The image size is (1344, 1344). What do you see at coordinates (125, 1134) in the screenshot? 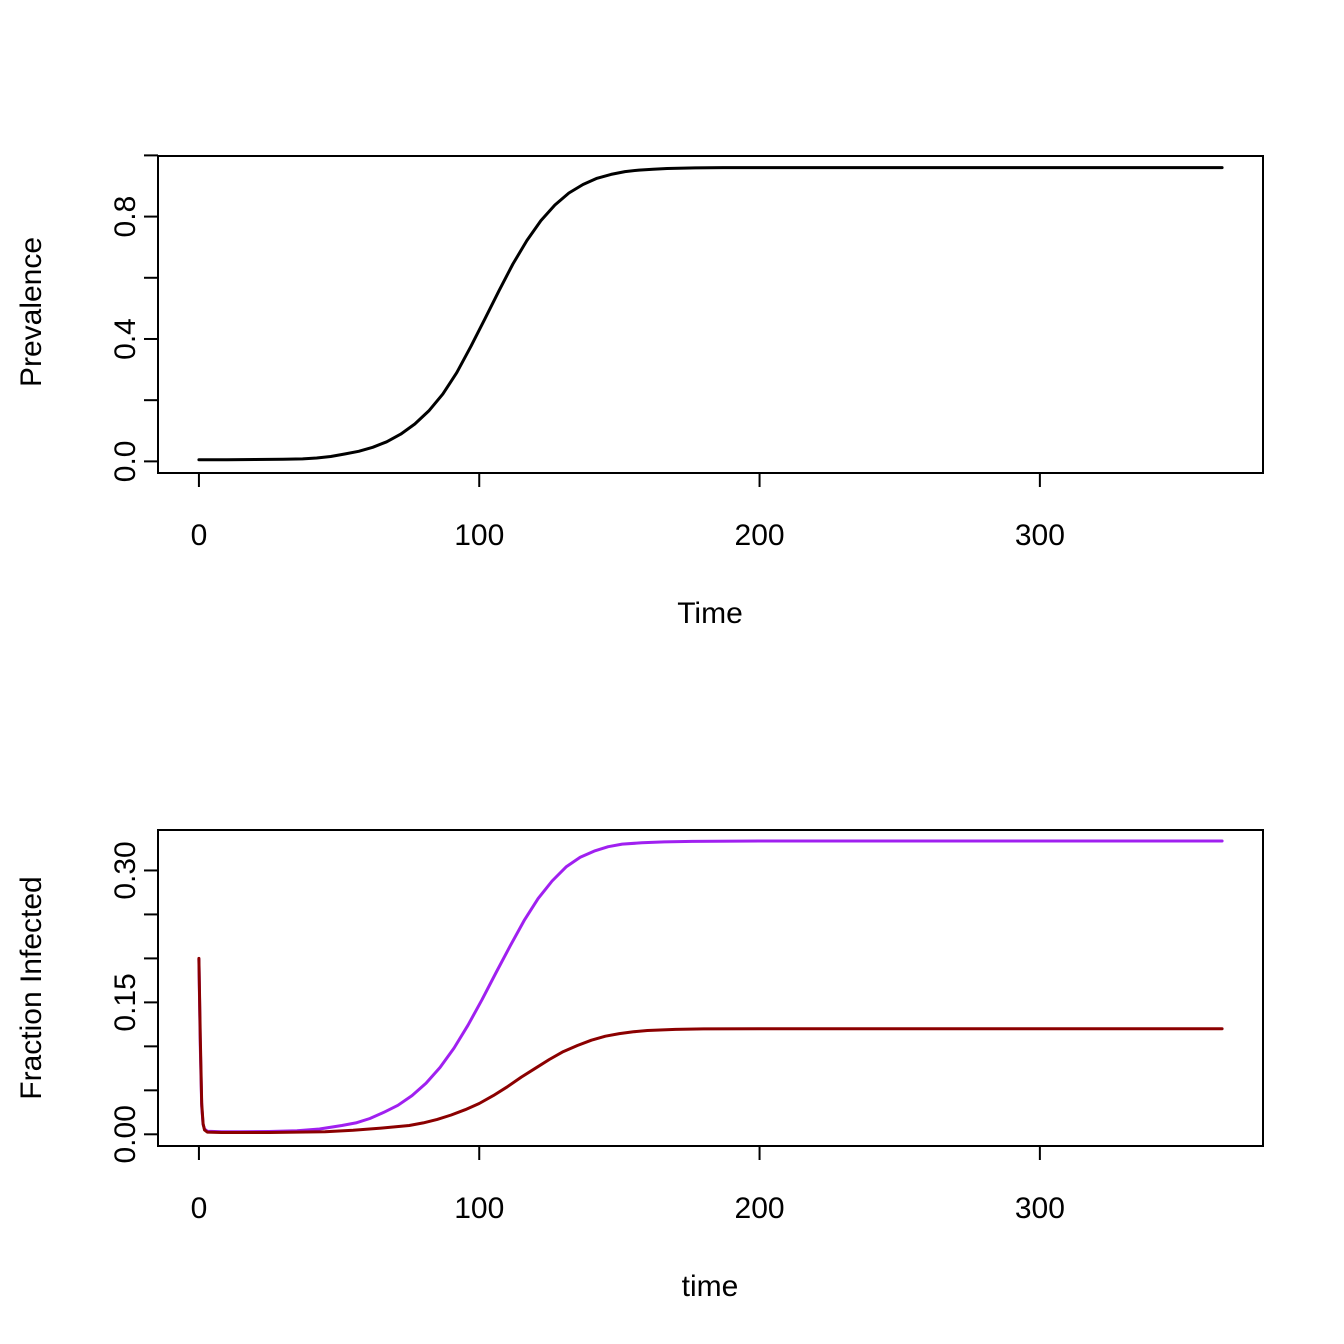
I see `y-tick-label: 0.00` at bounding box center [125, 1134].